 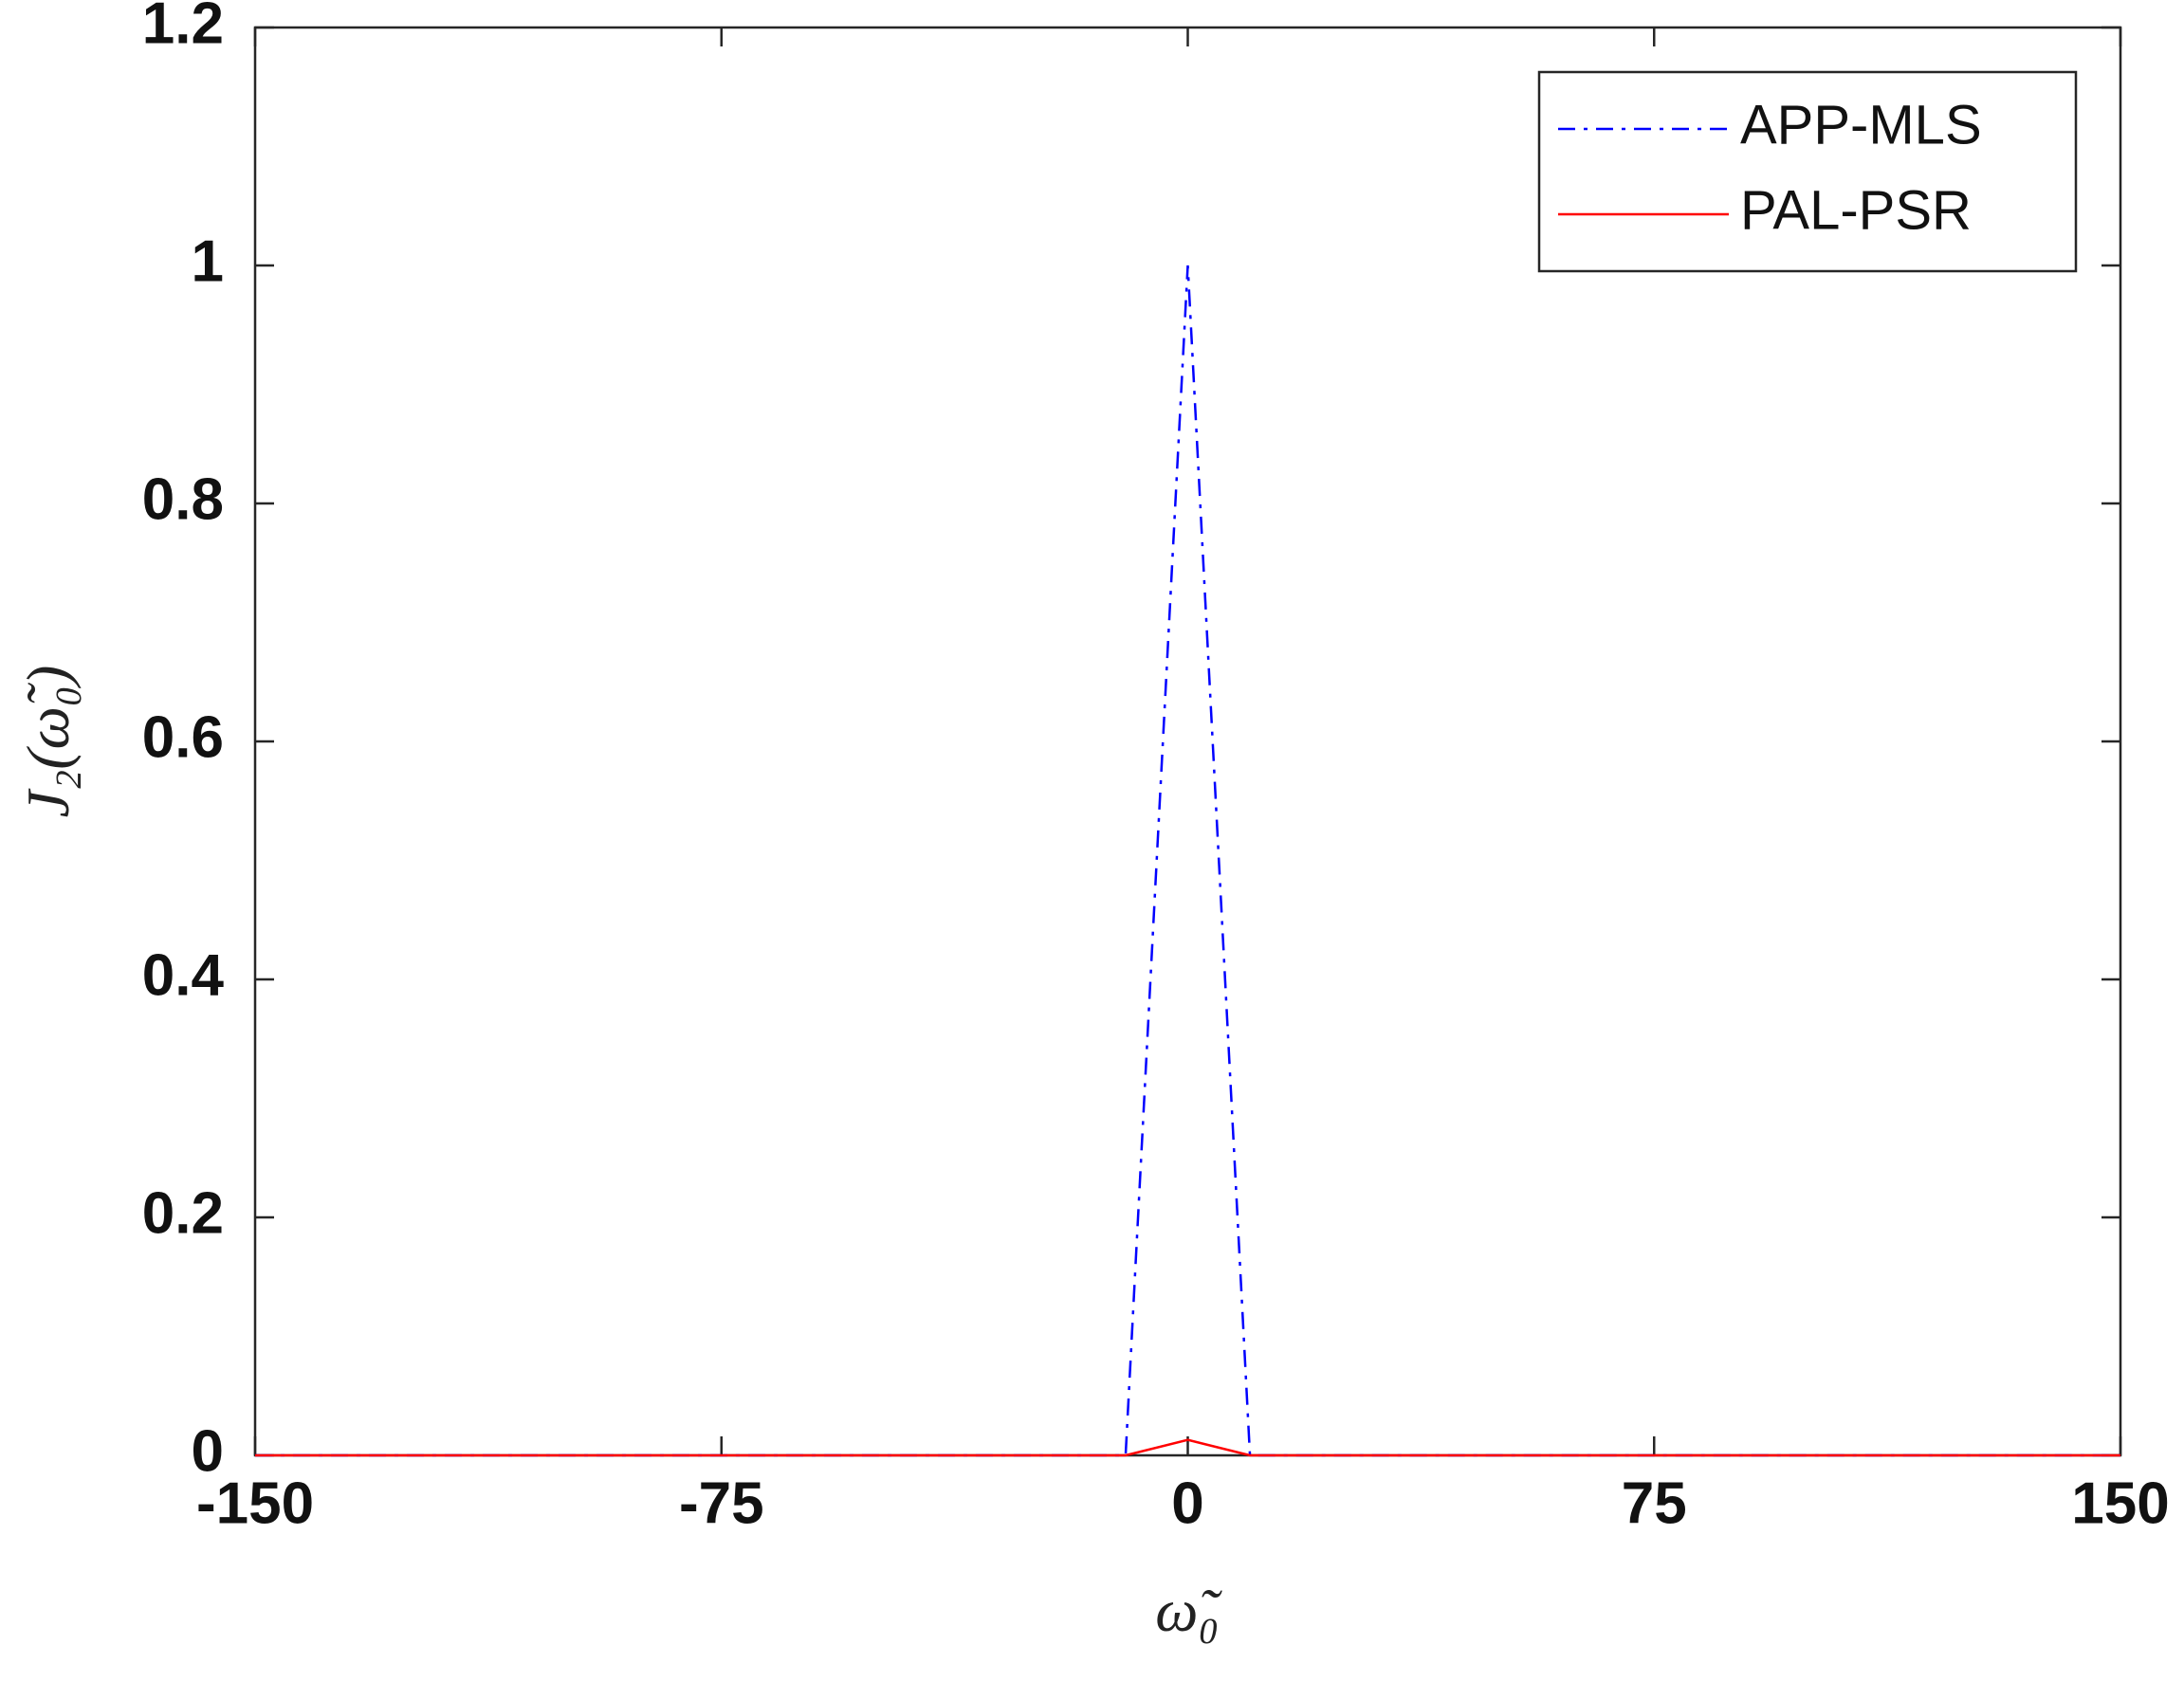 I want to click on y-tick-label: 0.2, so click(x=183, y=1213).